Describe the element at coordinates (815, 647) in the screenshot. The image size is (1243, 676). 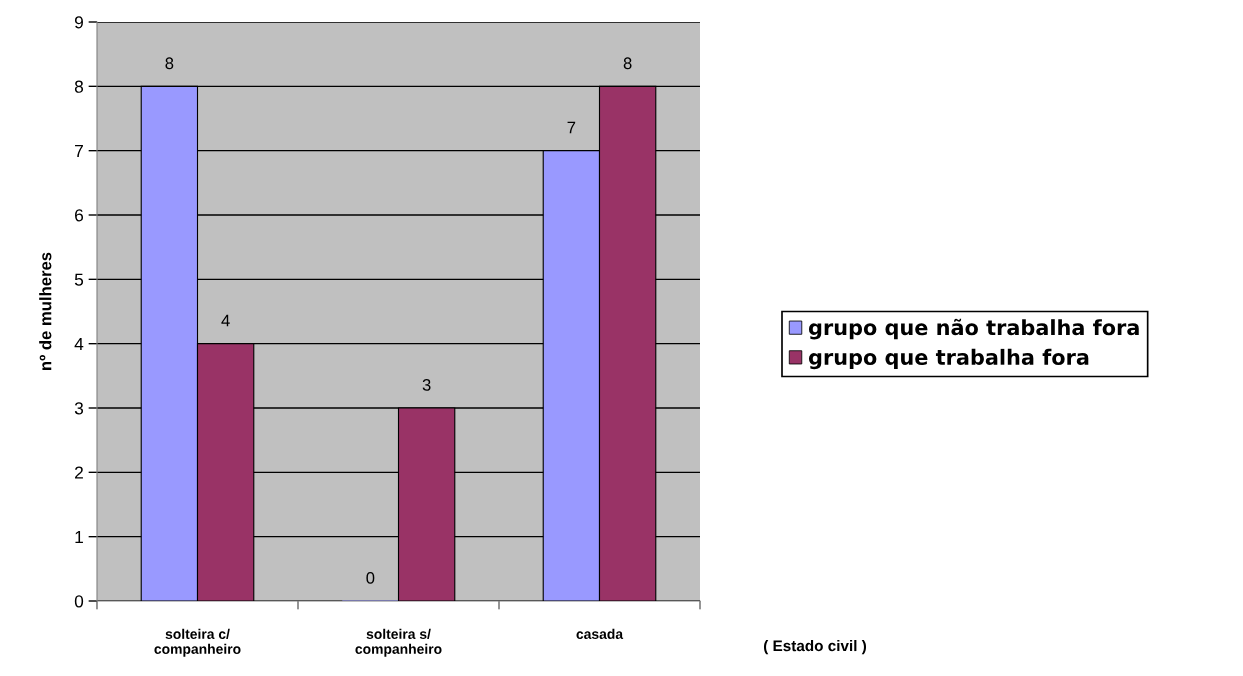
I see `x-axis-title: ( Estado civil )` at that location.